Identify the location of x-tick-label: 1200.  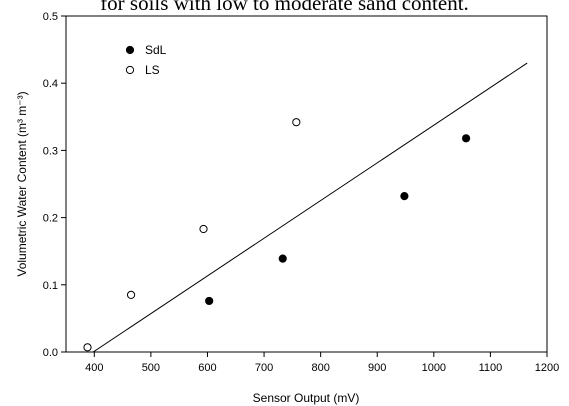
(547, 368).